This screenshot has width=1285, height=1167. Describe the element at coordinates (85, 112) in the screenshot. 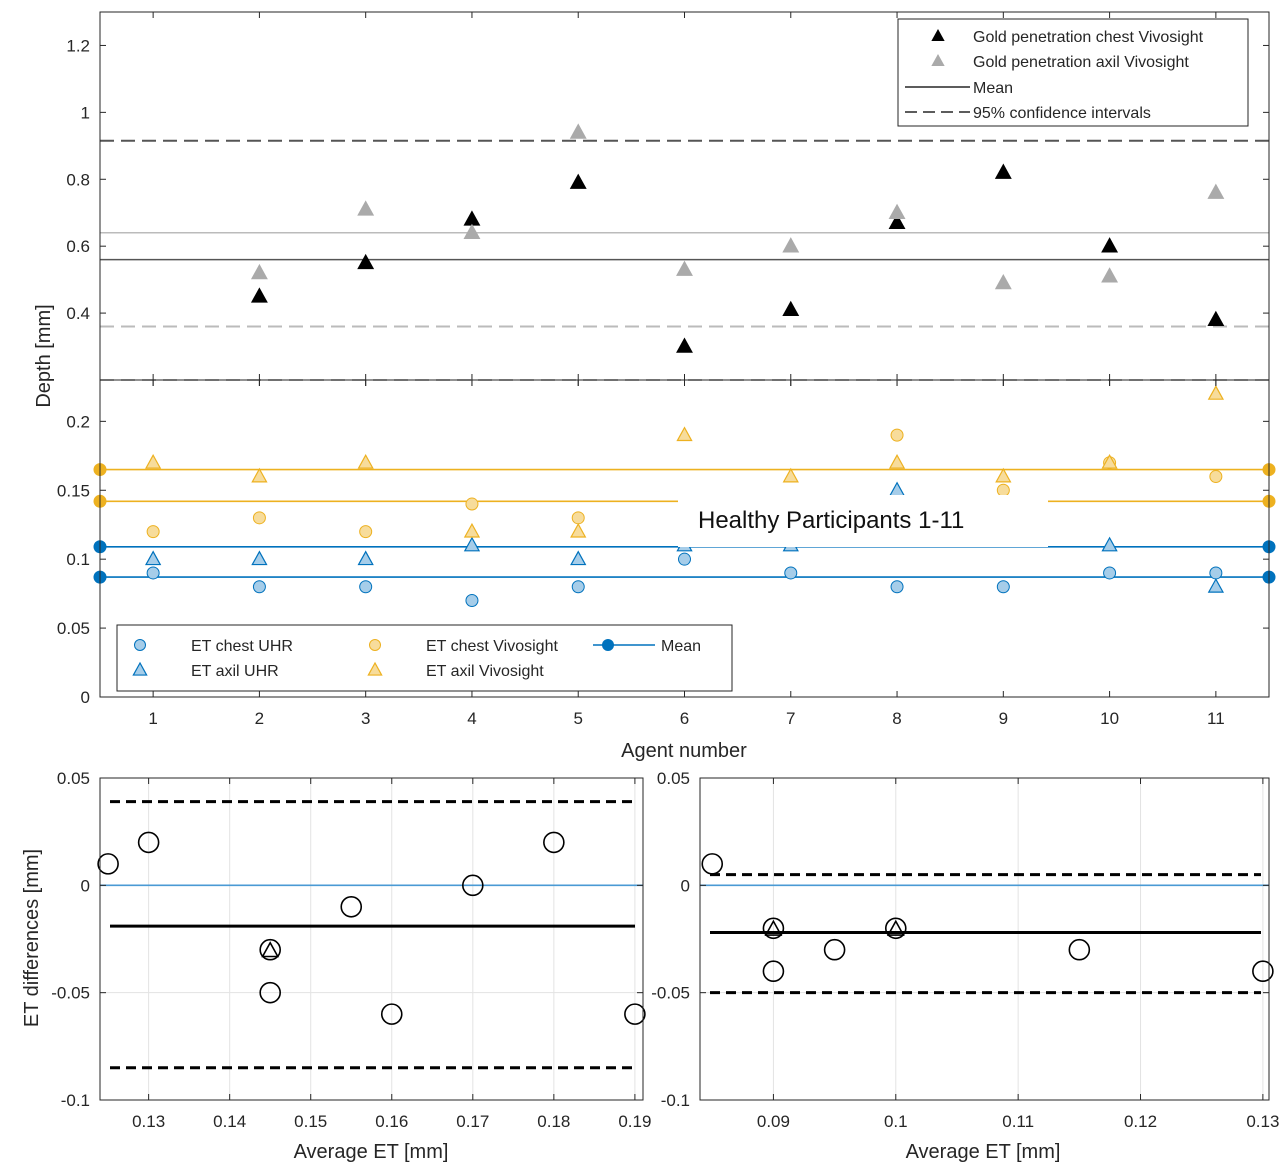

I see `y-tick-label: 1` at that location.